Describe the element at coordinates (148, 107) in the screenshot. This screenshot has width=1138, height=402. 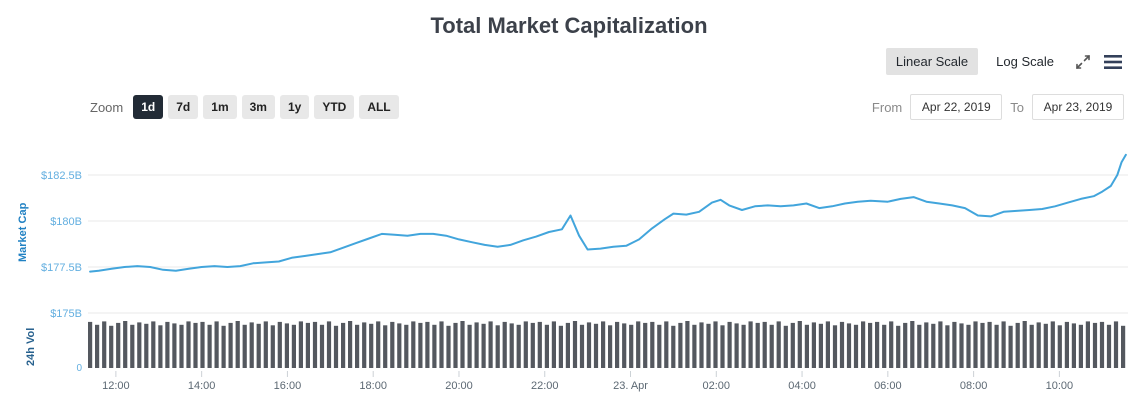
I see `zoom-button-1d: 1d` at that location.